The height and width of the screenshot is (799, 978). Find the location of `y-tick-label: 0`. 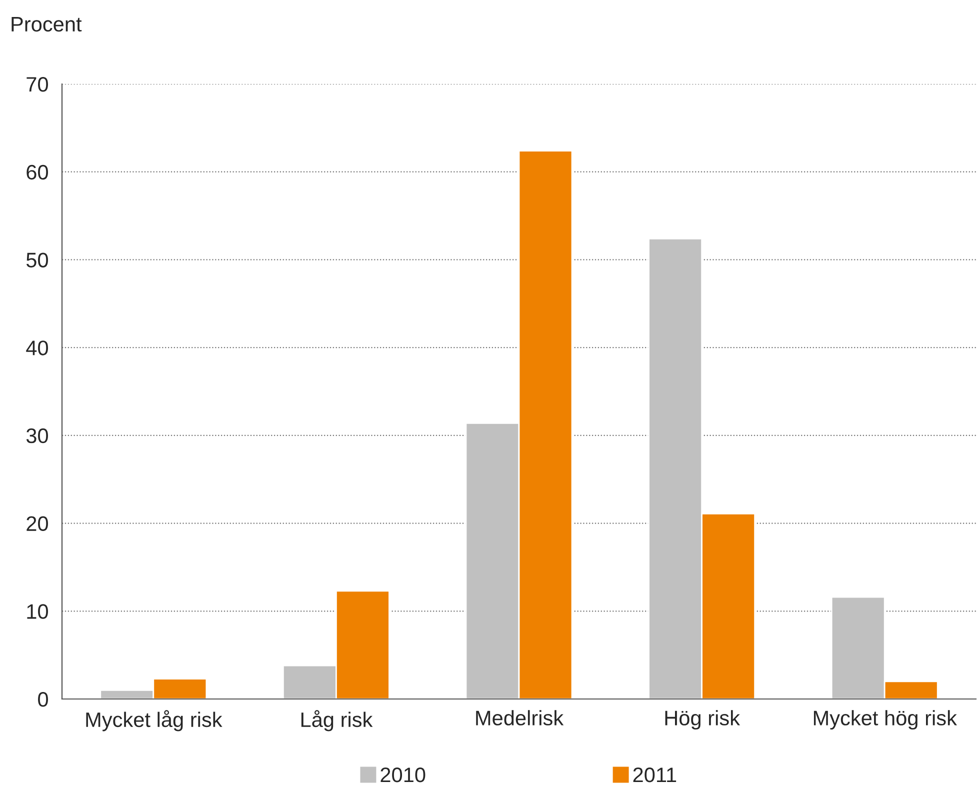

y-tick-label: 0 is located at coordinates (43, 699).